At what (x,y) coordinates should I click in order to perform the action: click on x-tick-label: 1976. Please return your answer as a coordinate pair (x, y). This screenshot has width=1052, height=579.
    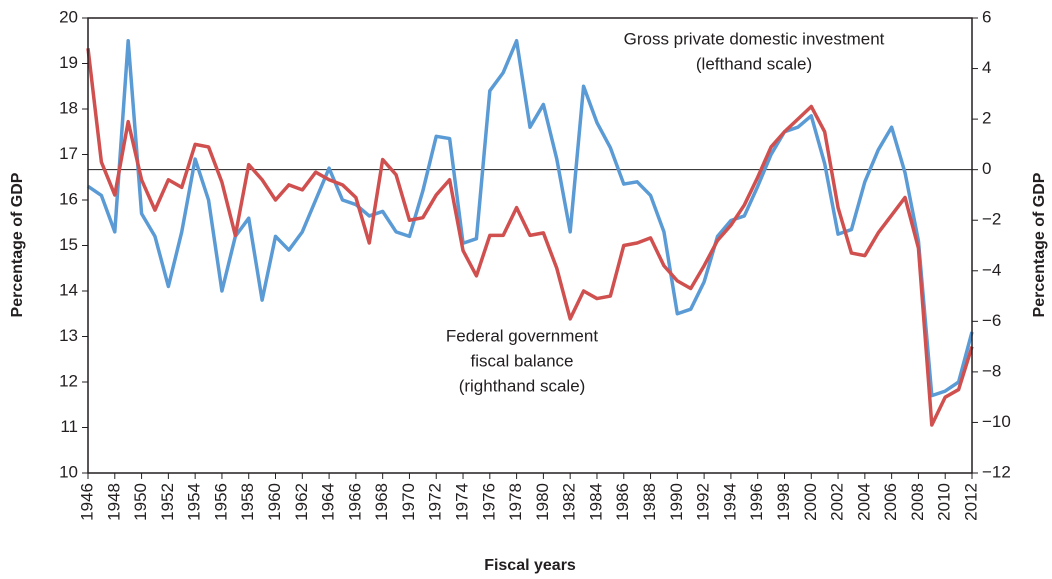
    Looking at the image, I should click on (488, 502).